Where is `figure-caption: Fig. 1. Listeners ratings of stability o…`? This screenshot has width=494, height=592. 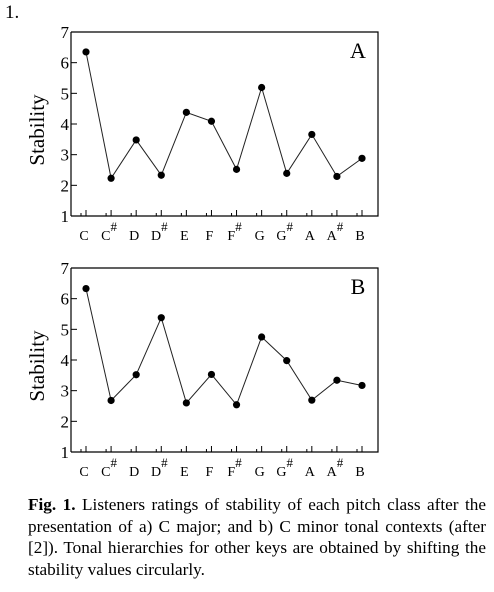 figure-caption: Fig. 1. Listeners ratings of stability o… is located at coordinates (257, 537).